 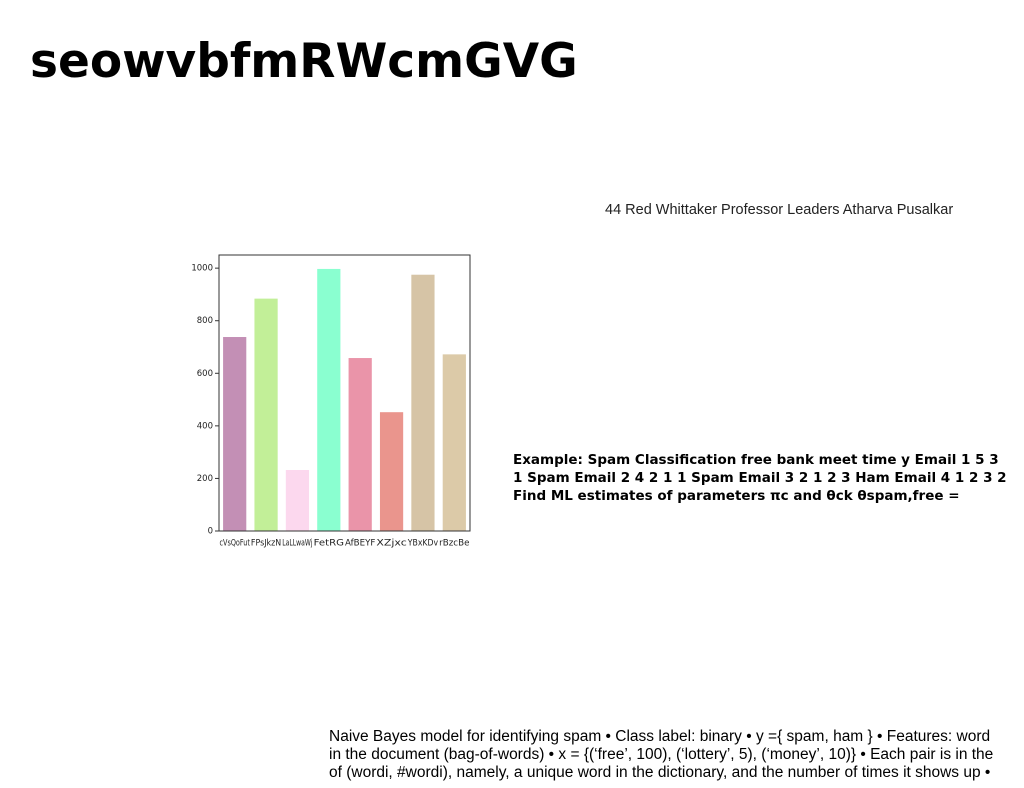 I want to click on x-tick-label: XZjxc, so click(x=391, y=544).